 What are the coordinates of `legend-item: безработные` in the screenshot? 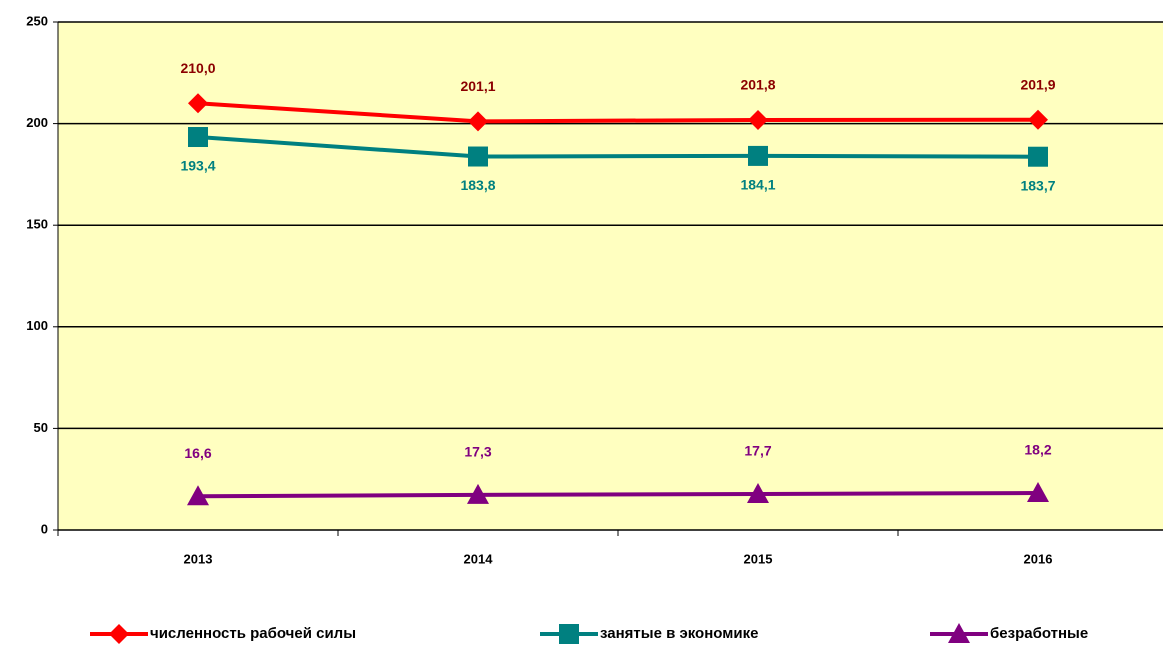 It's located at (1009, 633).